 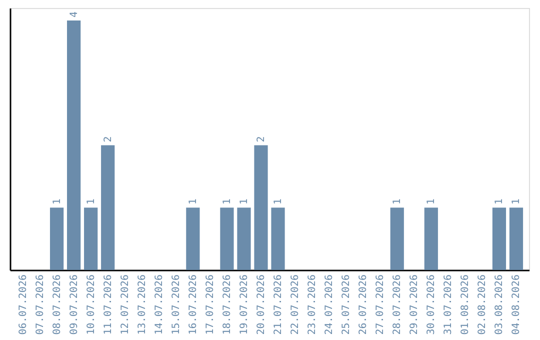 What do you see at coordinates (330, 304) in the screenshot?
I see `x-tick-label: 24.07.2026` at bounding box center [330, 304].